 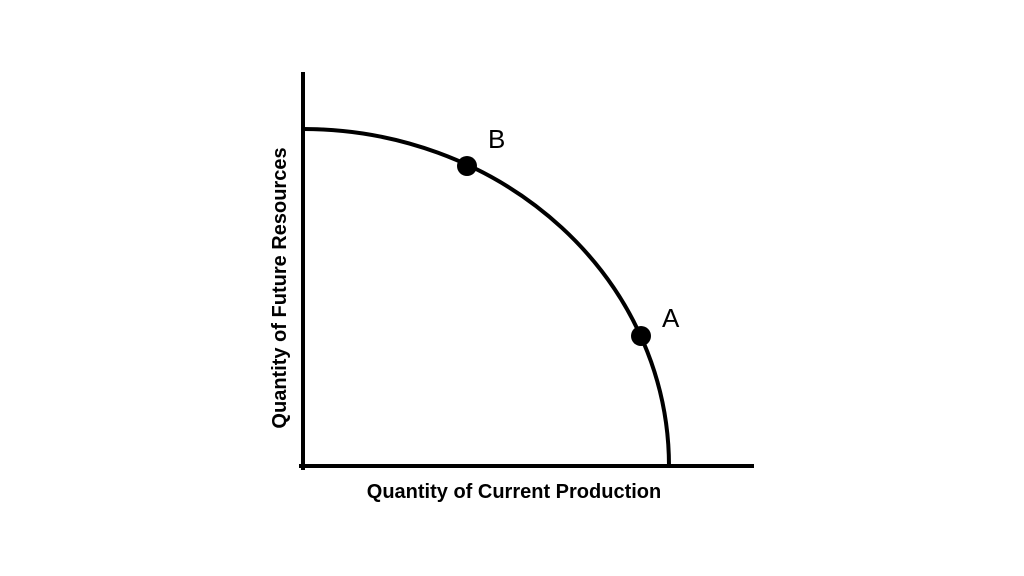 What do you see at coordinates (467, 166) in the screenshot?
I see `point-b-marker` at bounding box center [467, 166].